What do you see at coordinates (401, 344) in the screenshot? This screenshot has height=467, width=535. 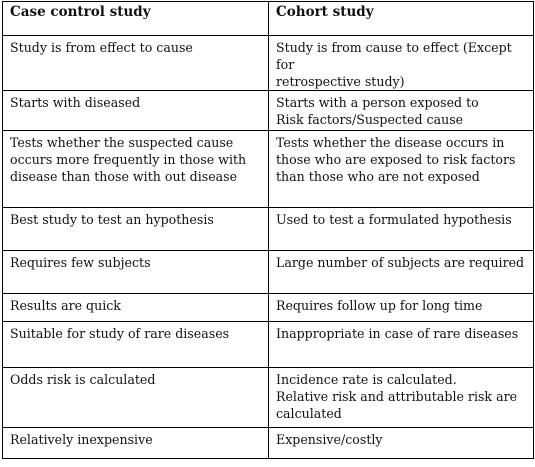 I see `cohort-cell: Inappropriate in case of rare diseases` at bounding box center [401, 344].